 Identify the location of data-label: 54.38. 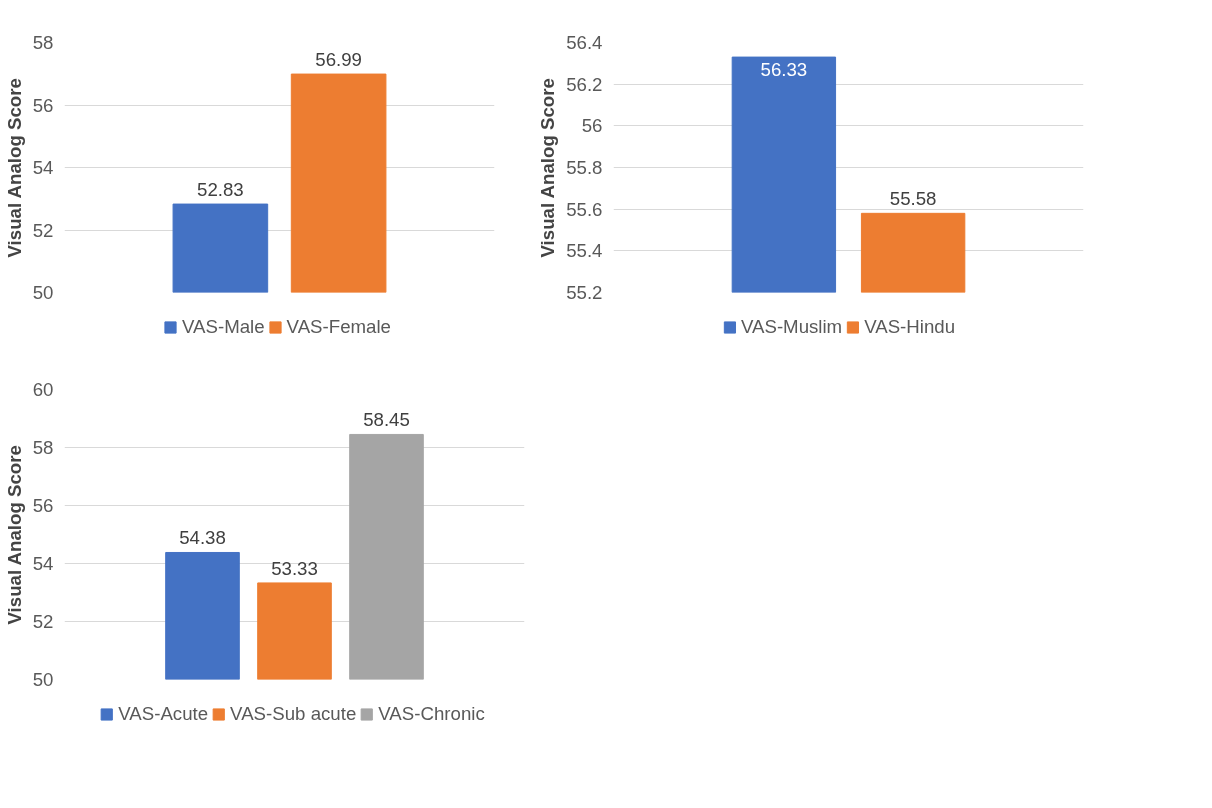
(202, 538).